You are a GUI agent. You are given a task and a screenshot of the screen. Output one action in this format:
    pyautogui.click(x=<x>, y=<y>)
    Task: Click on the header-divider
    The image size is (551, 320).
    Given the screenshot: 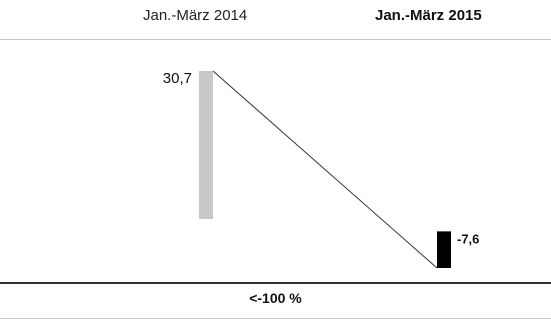 What is the action you would take?
    pyautogui.click(x=275, y=39)
    